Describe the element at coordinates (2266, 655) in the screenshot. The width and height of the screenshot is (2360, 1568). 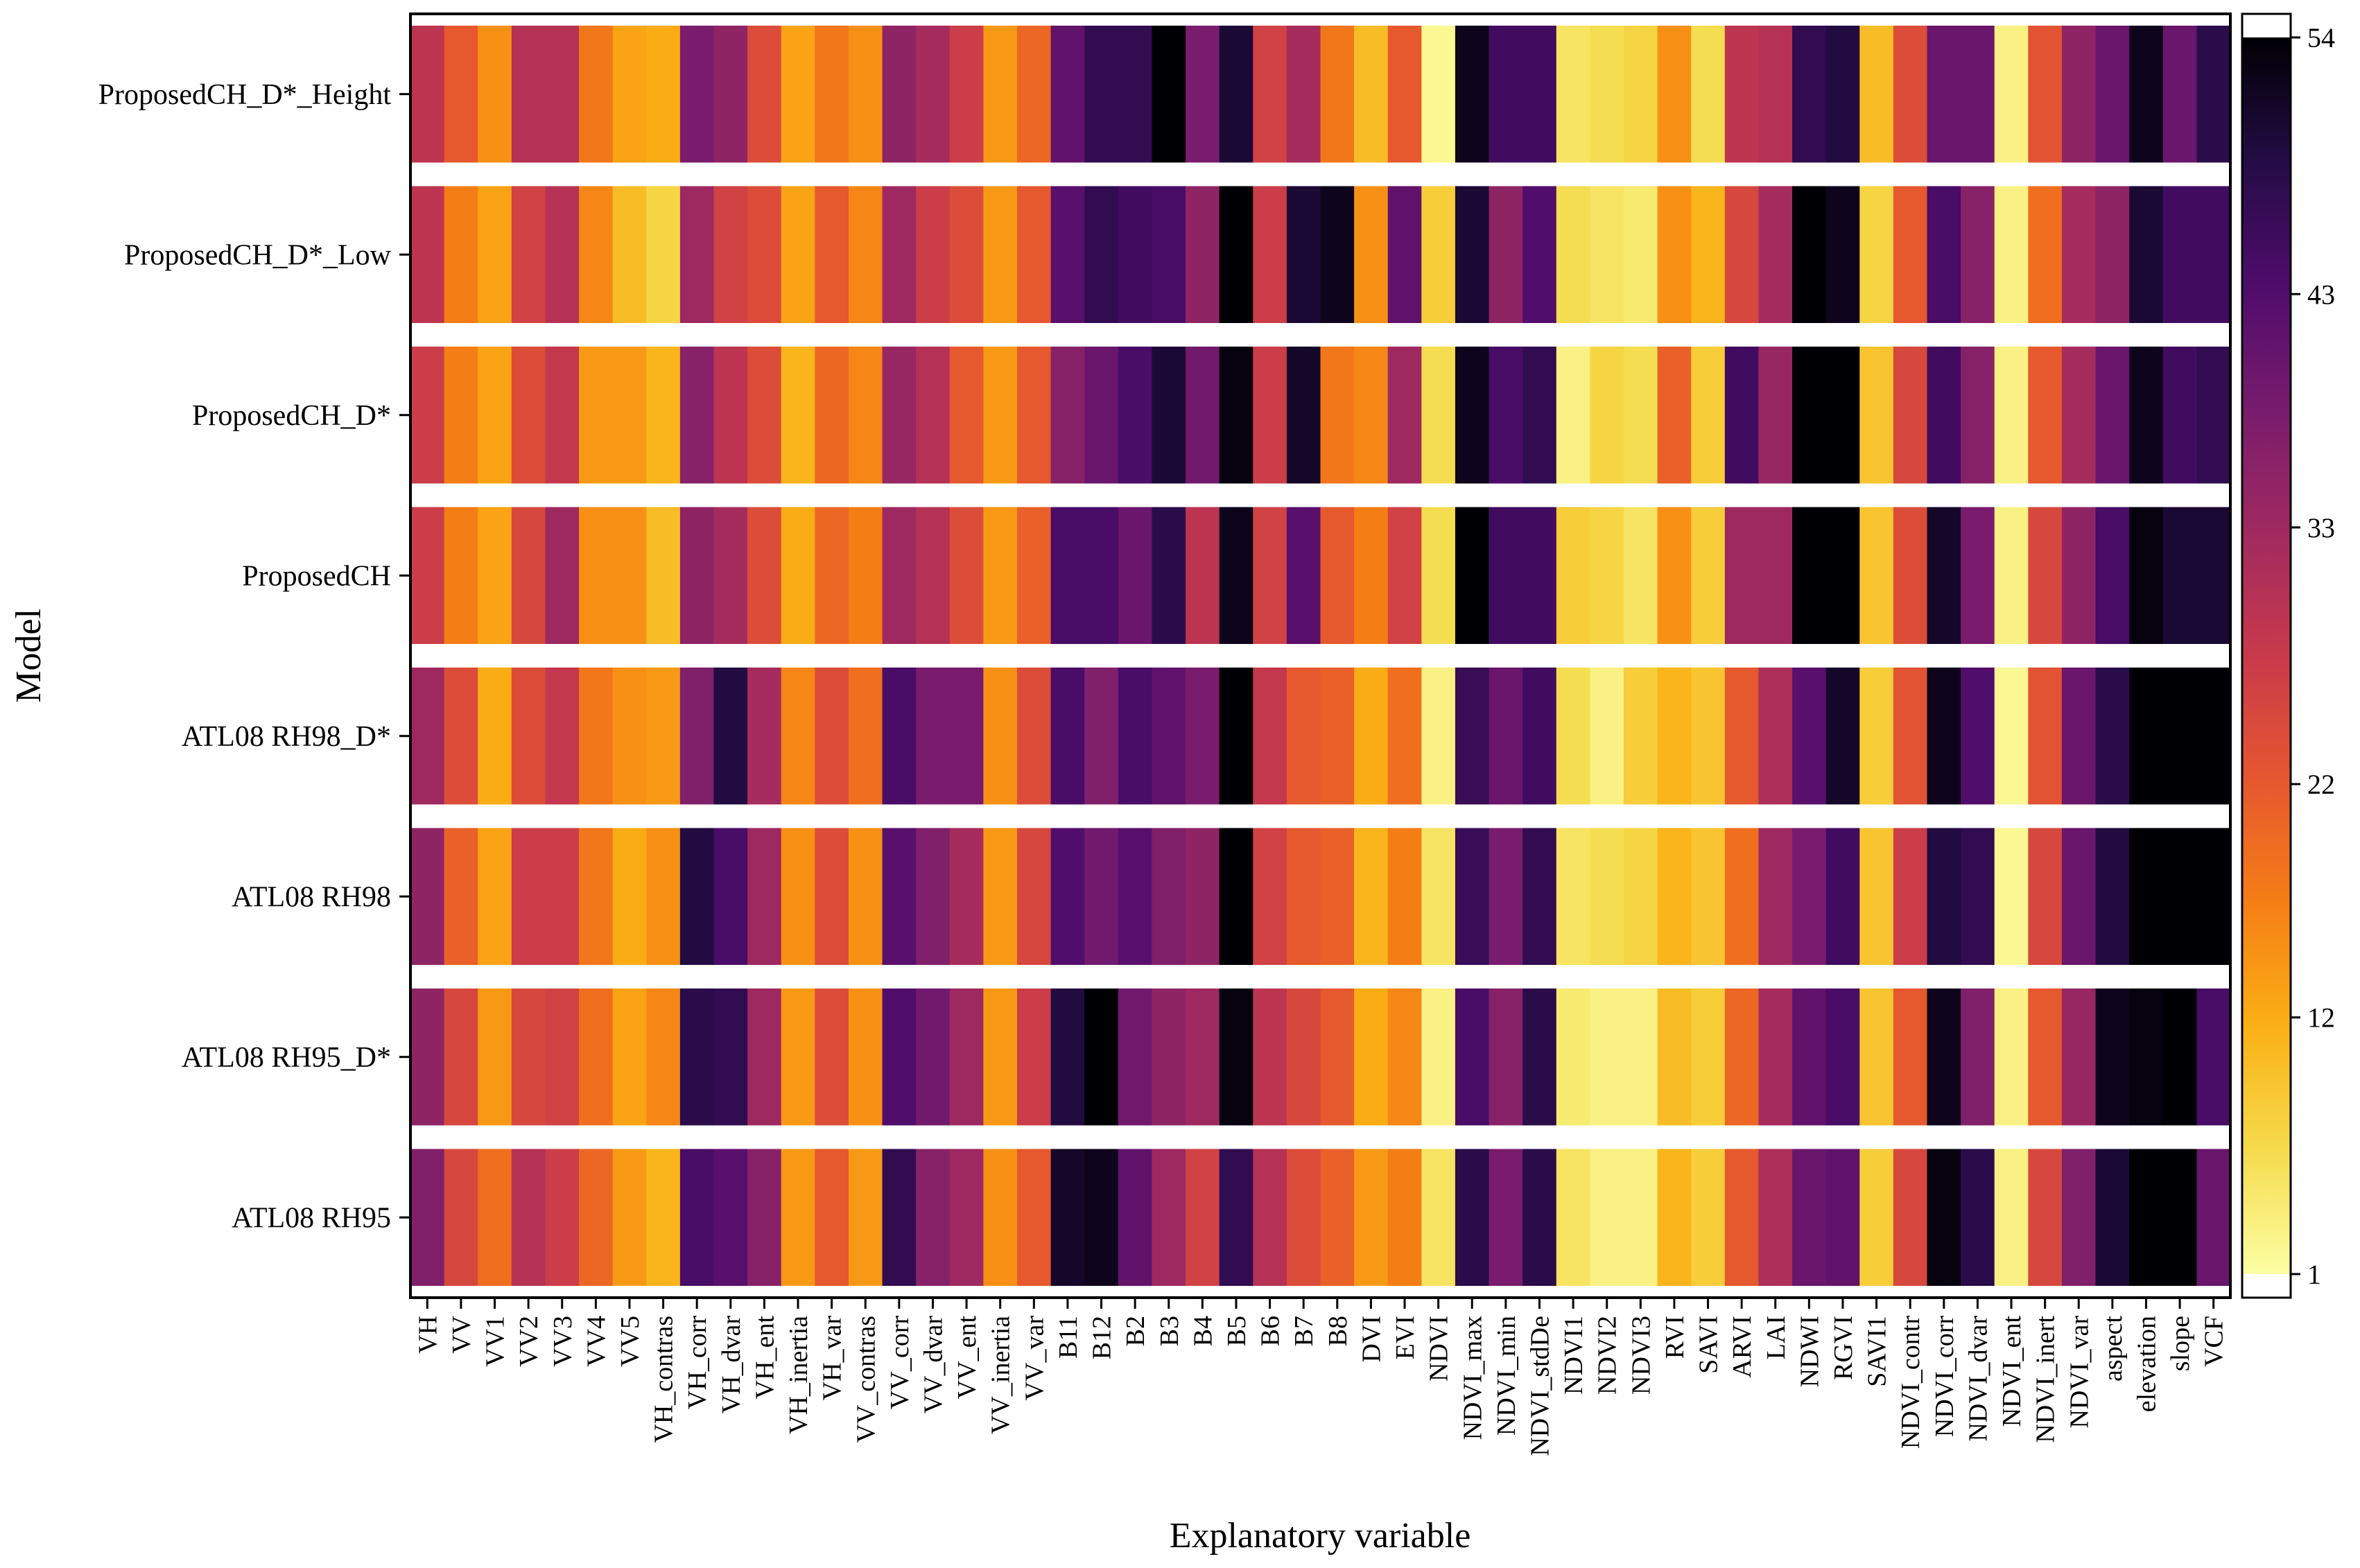
I see `colorbar-gradient` at that location.